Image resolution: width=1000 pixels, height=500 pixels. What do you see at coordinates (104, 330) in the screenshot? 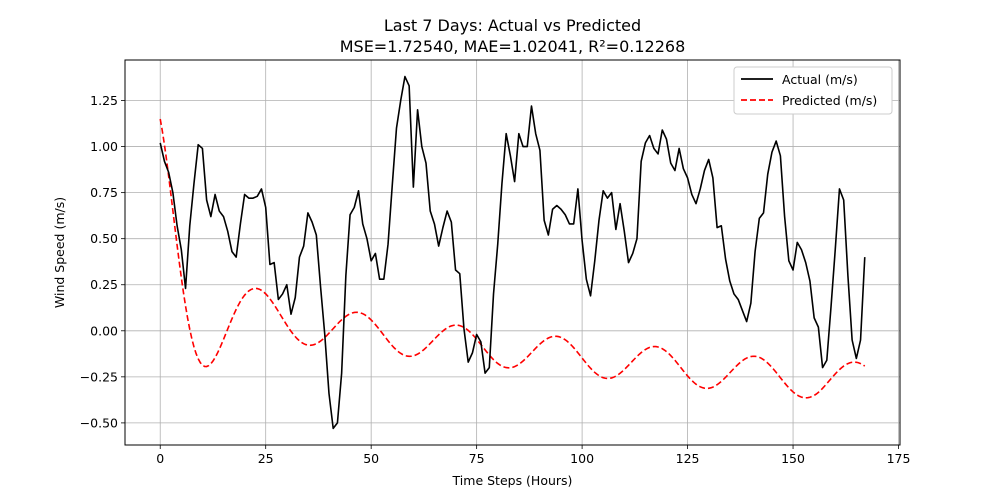
I see `y-tick-label: 0.00` at bounding box center [104, 330].